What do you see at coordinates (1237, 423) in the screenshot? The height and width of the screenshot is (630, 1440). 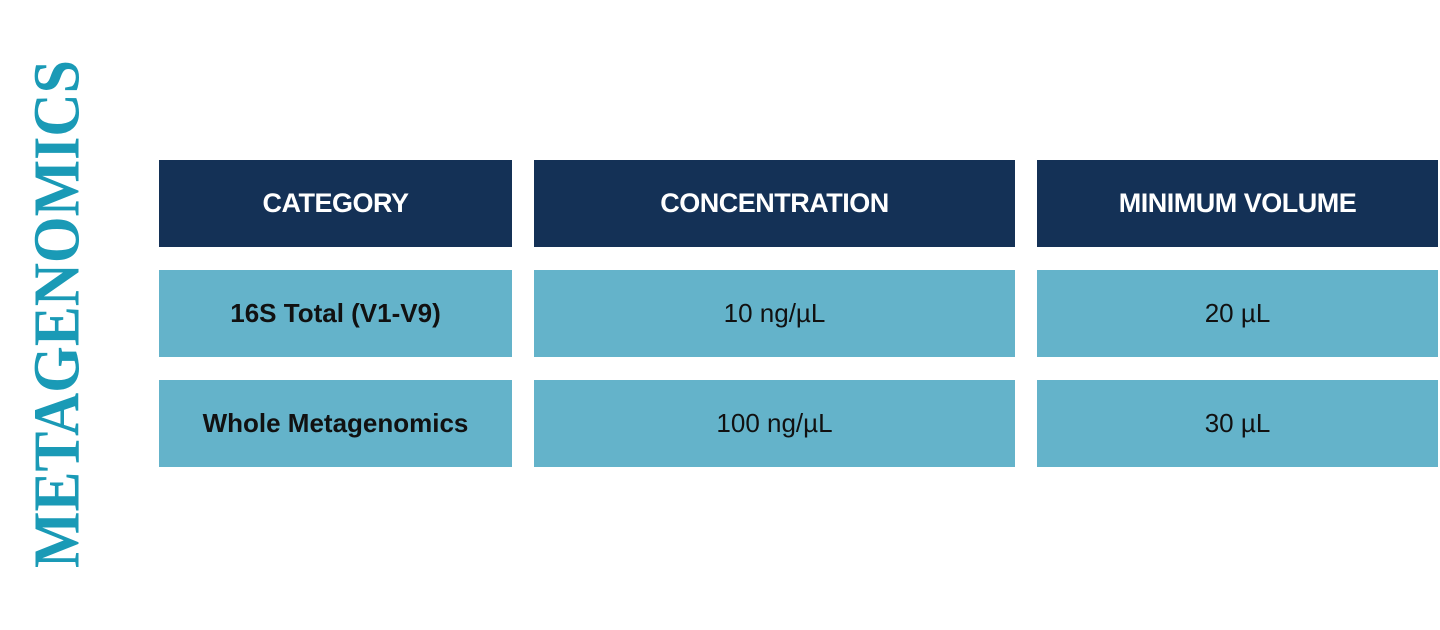 I see `table-cell: 30 µL` at bounding box center [1237, 423].